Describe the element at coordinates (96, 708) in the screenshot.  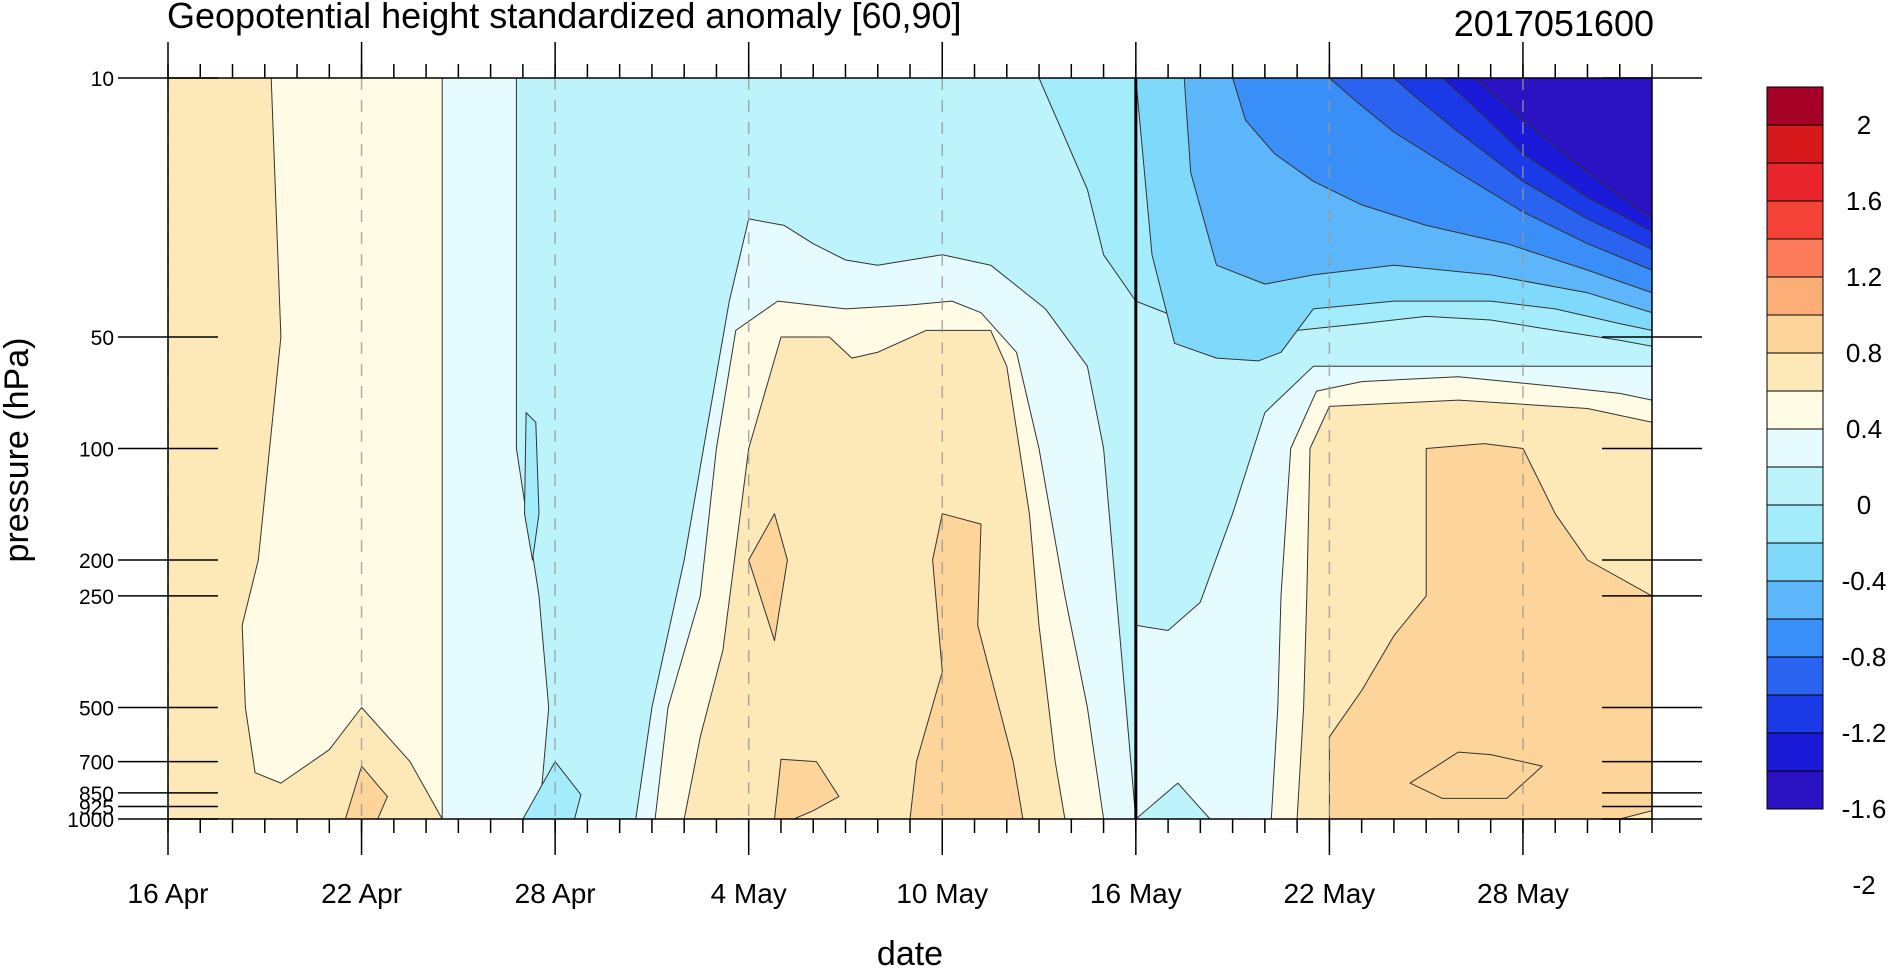
I see `y-tick-label: 500` at that location.